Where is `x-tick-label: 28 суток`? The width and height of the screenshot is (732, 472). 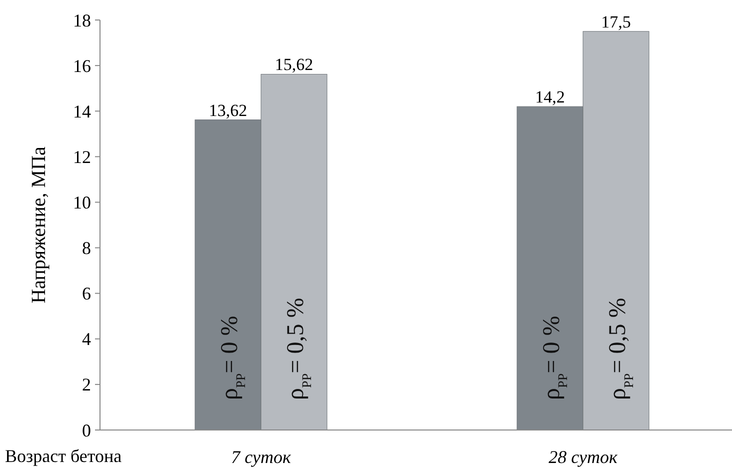
x-tick-label: 28 суток is located at coordinates (583, 457).